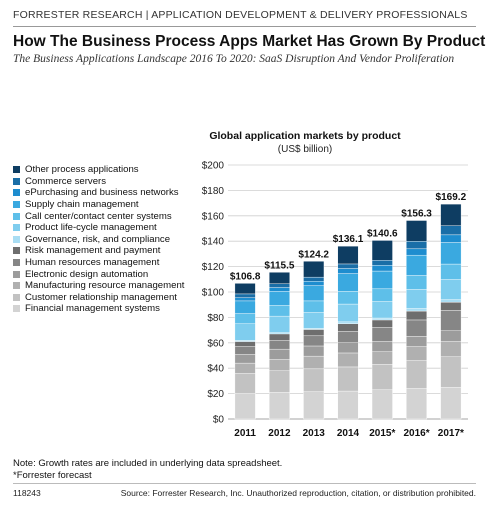  I want to click on y-tick-label: $40, so click(215, 369).